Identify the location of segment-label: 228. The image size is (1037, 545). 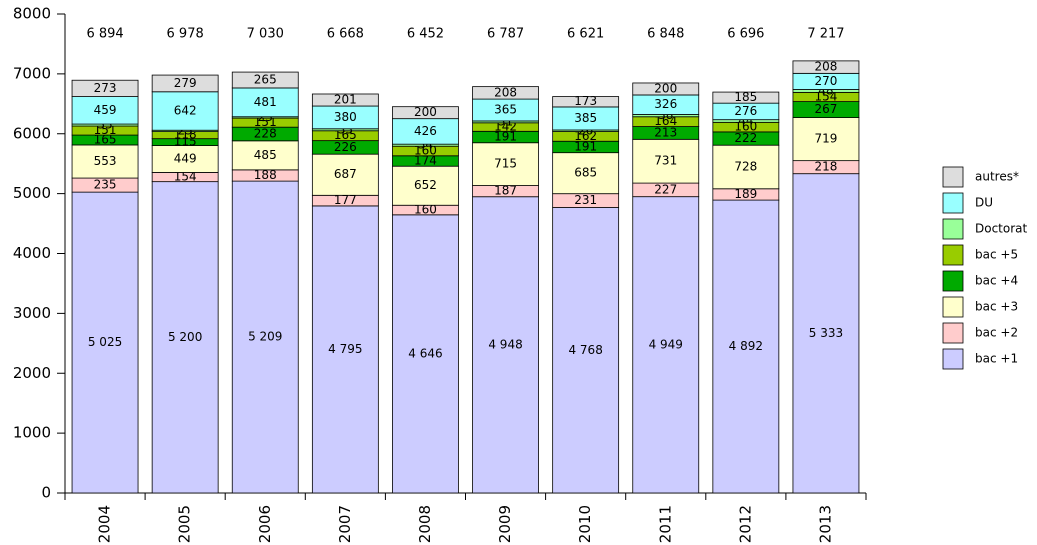
(265, 133).